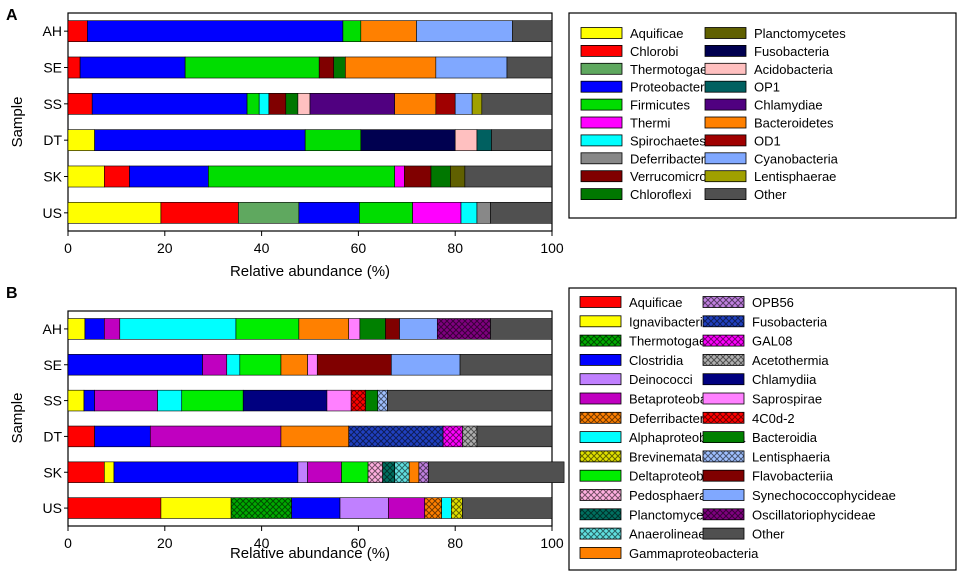  I want to click on x-tick-label: 0, so click(68, 543).